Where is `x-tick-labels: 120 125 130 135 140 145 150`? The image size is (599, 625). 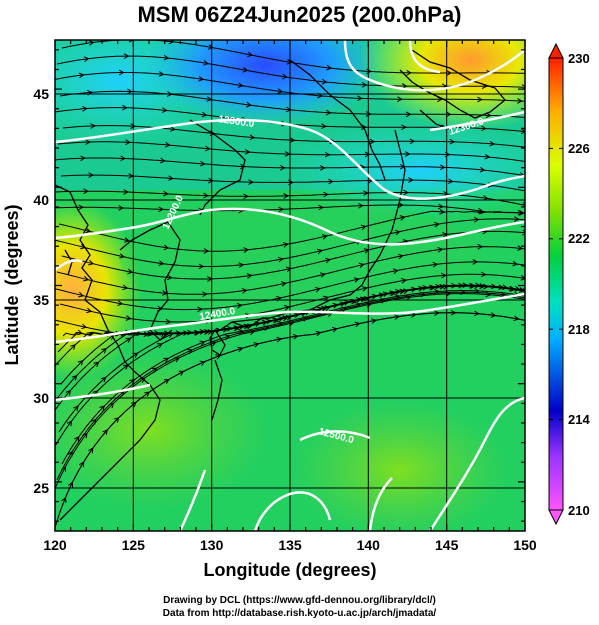
x-tick-labels: 120 125 130 135 140 145 150 is located at coordinates (290, 545).